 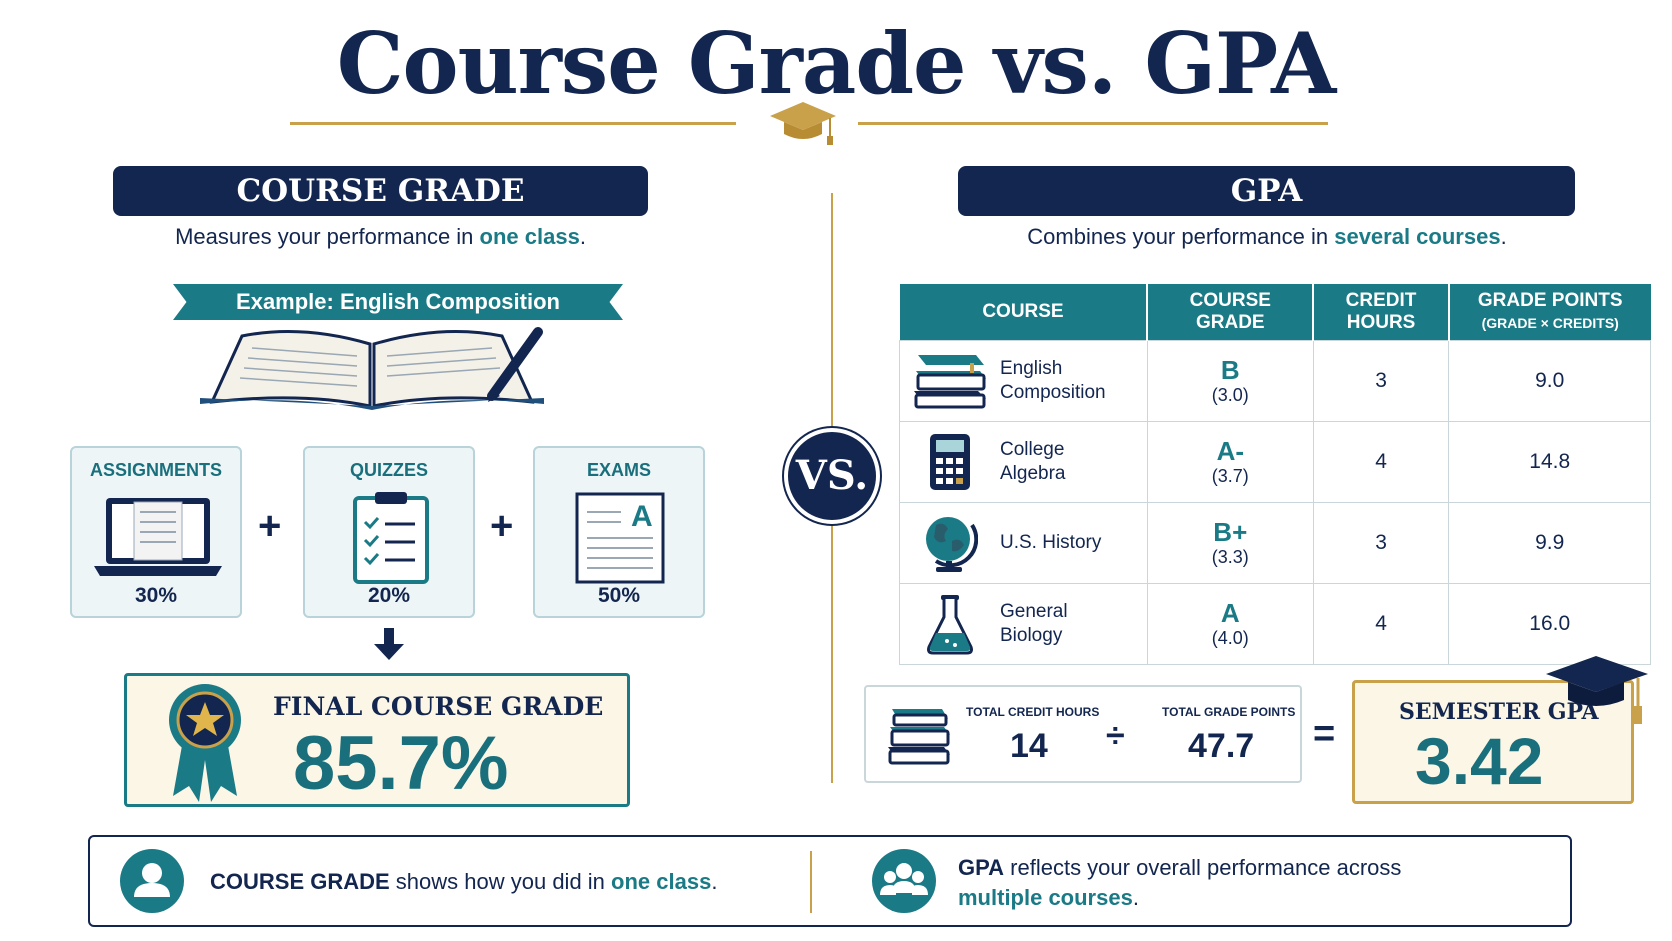 I want to click on grade-number: (4.0), so click(x=1230, y=638).